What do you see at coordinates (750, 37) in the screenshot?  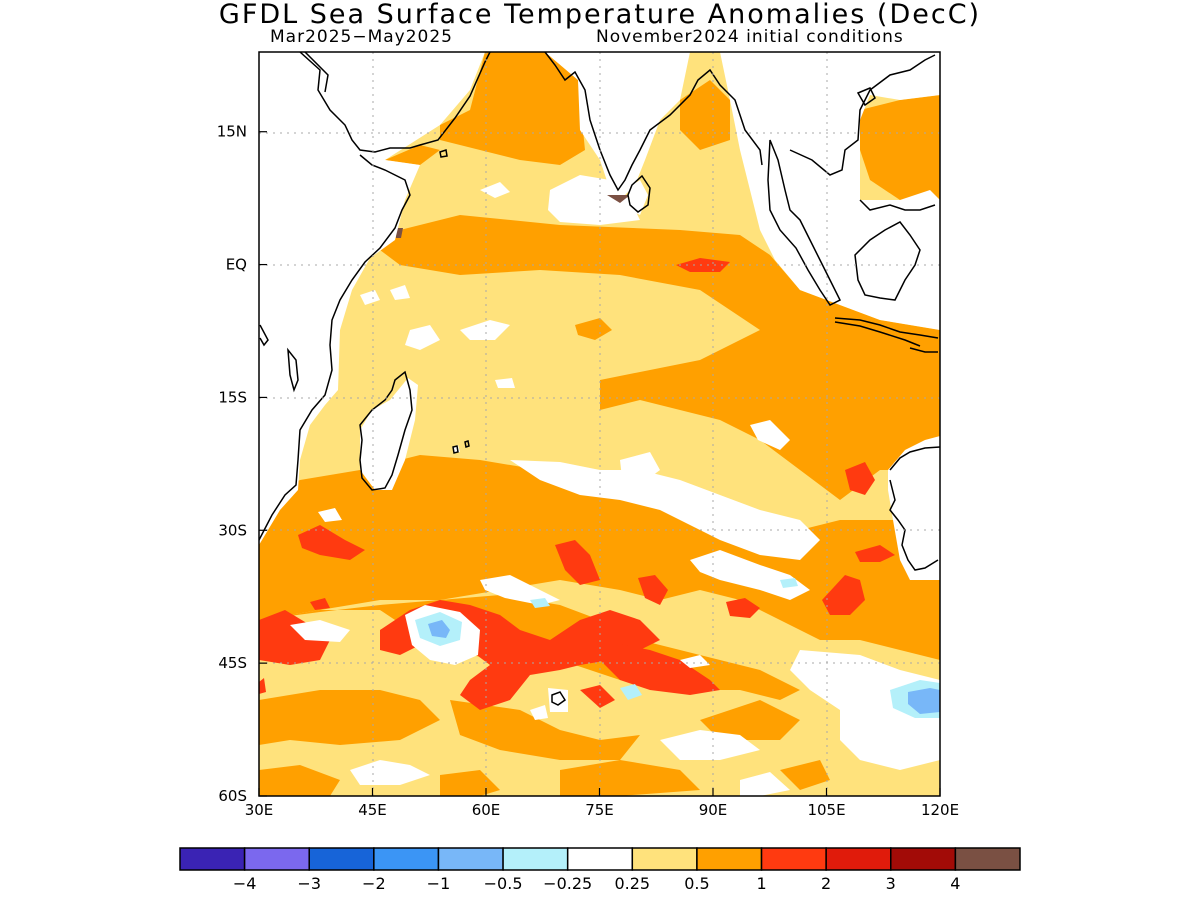 I see `initial-conditions: November2024 initial conditions` at bounding box center [750, 37].